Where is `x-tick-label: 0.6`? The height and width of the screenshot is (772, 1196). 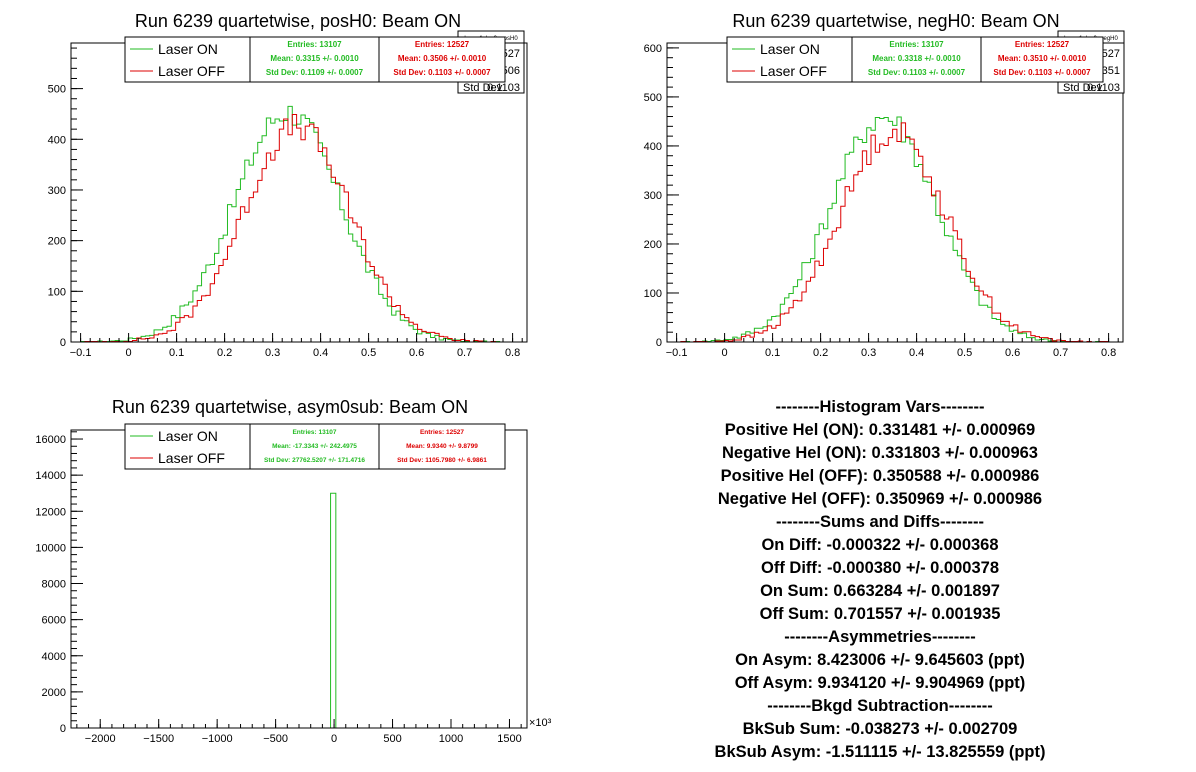 x-tick-label: 0.6 is located at coordinates (1012, 353).